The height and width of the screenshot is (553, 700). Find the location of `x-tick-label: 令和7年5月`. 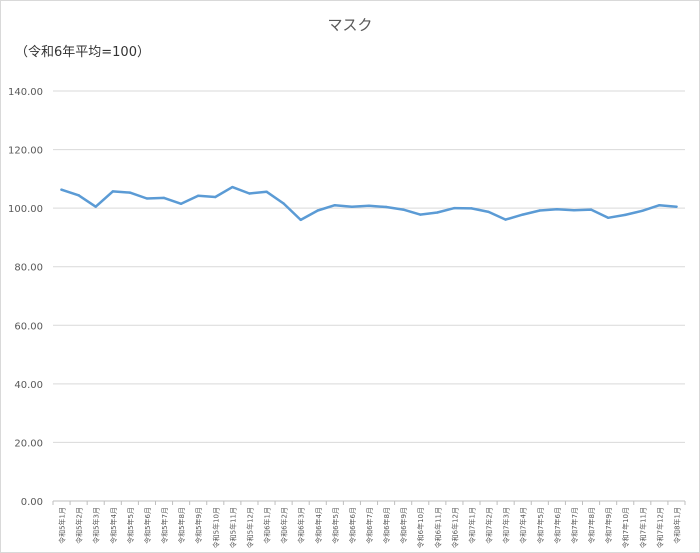

x-tick-label: 令和7年5月 is located at coordinates (540, 525).